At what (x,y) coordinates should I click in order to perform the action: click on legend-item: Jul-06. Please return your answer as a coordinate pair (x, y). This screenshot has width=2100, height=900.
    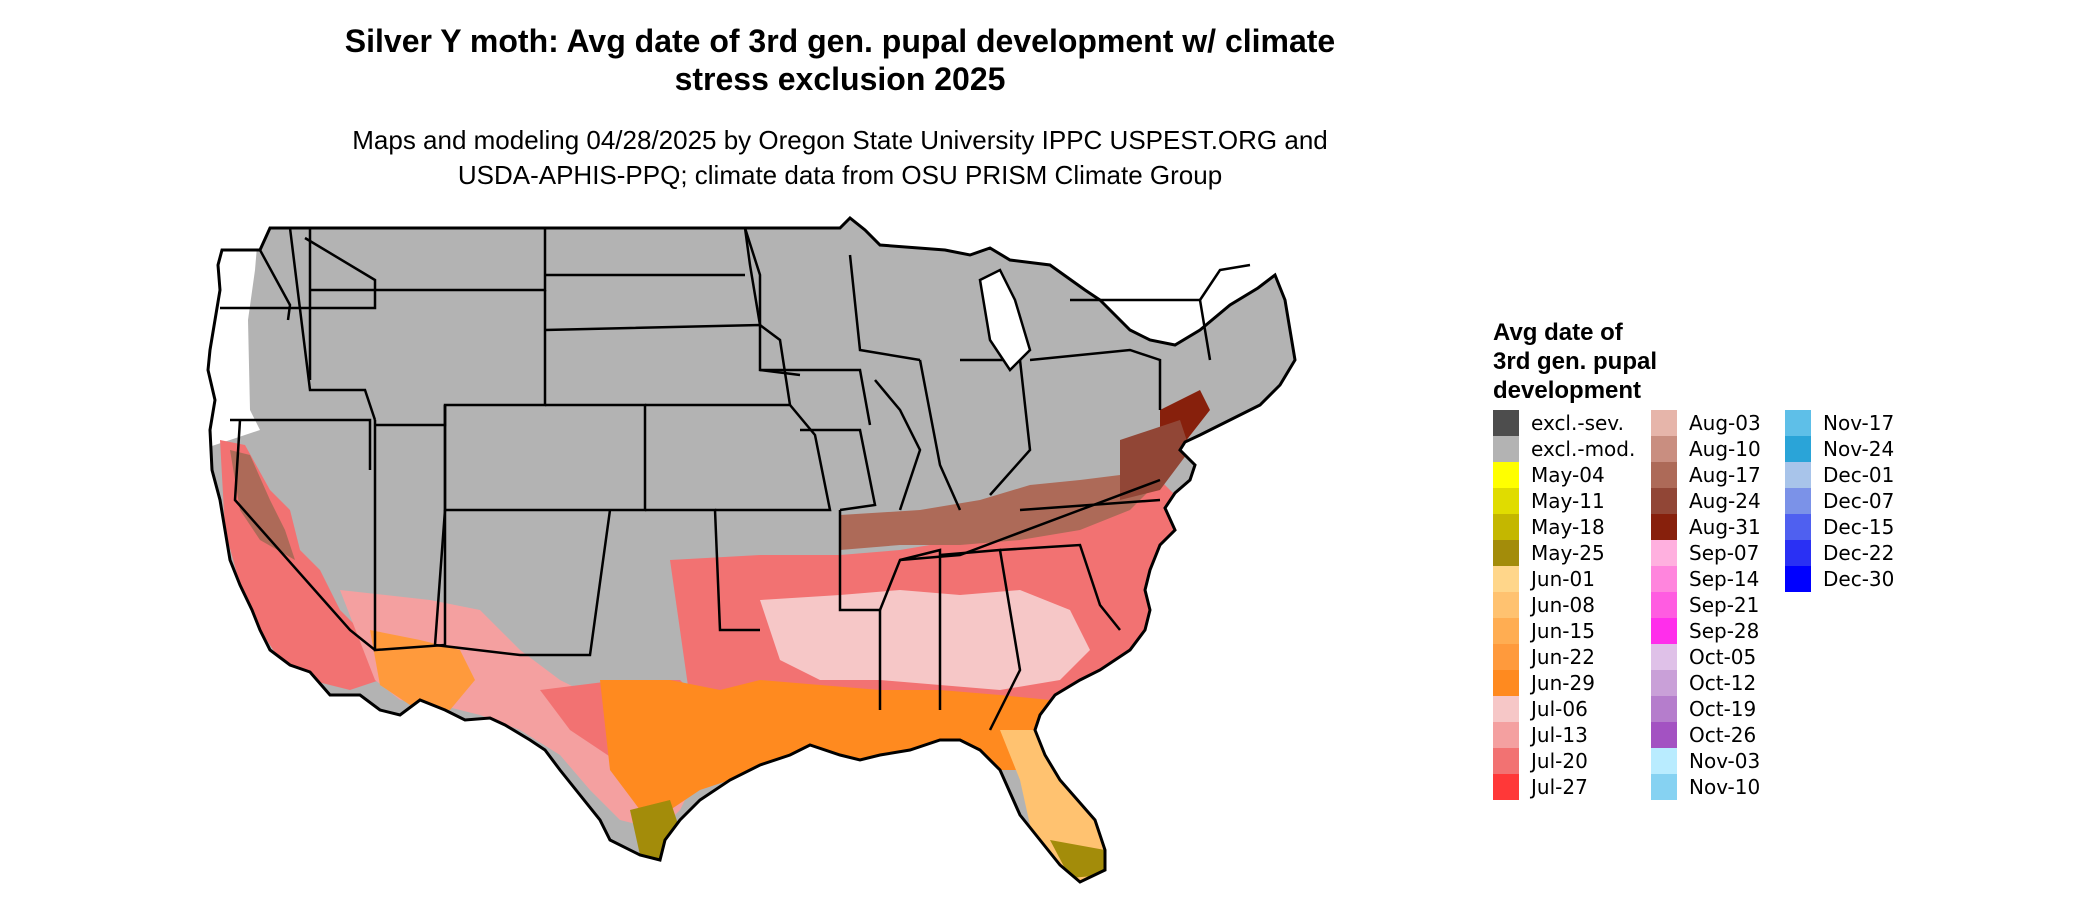
    Looking at the image, I should click on (1564, 709).